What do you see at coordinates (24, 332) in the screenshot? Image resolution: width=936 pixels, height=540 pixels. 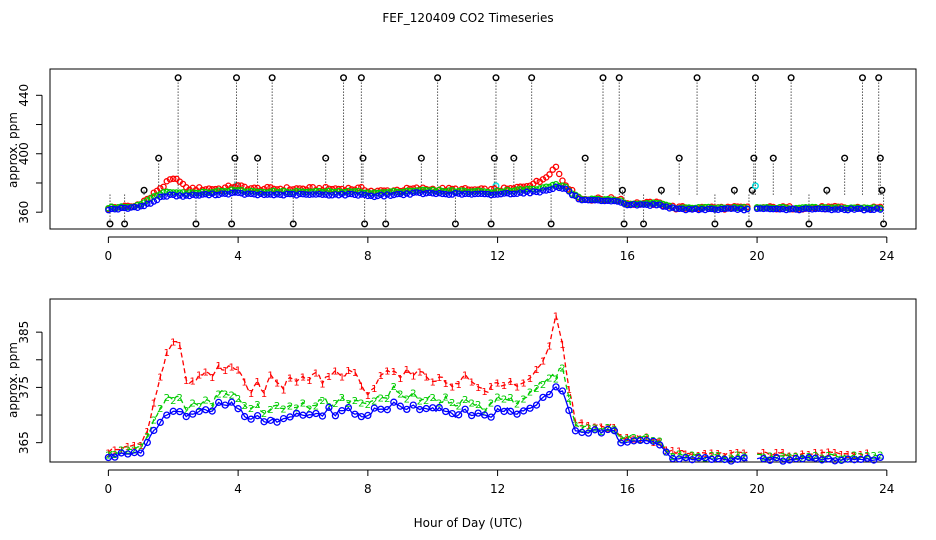 I see `y-tick-label: 385` at bounding box center [24, 332].